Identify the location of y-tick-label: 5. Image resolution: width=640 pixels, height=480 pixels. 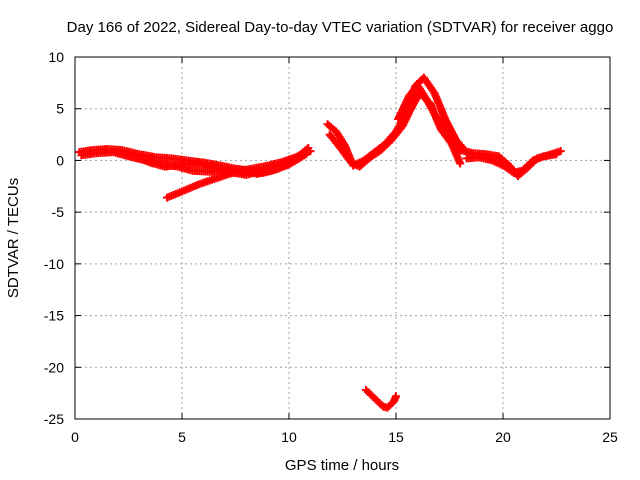
(60, 109).